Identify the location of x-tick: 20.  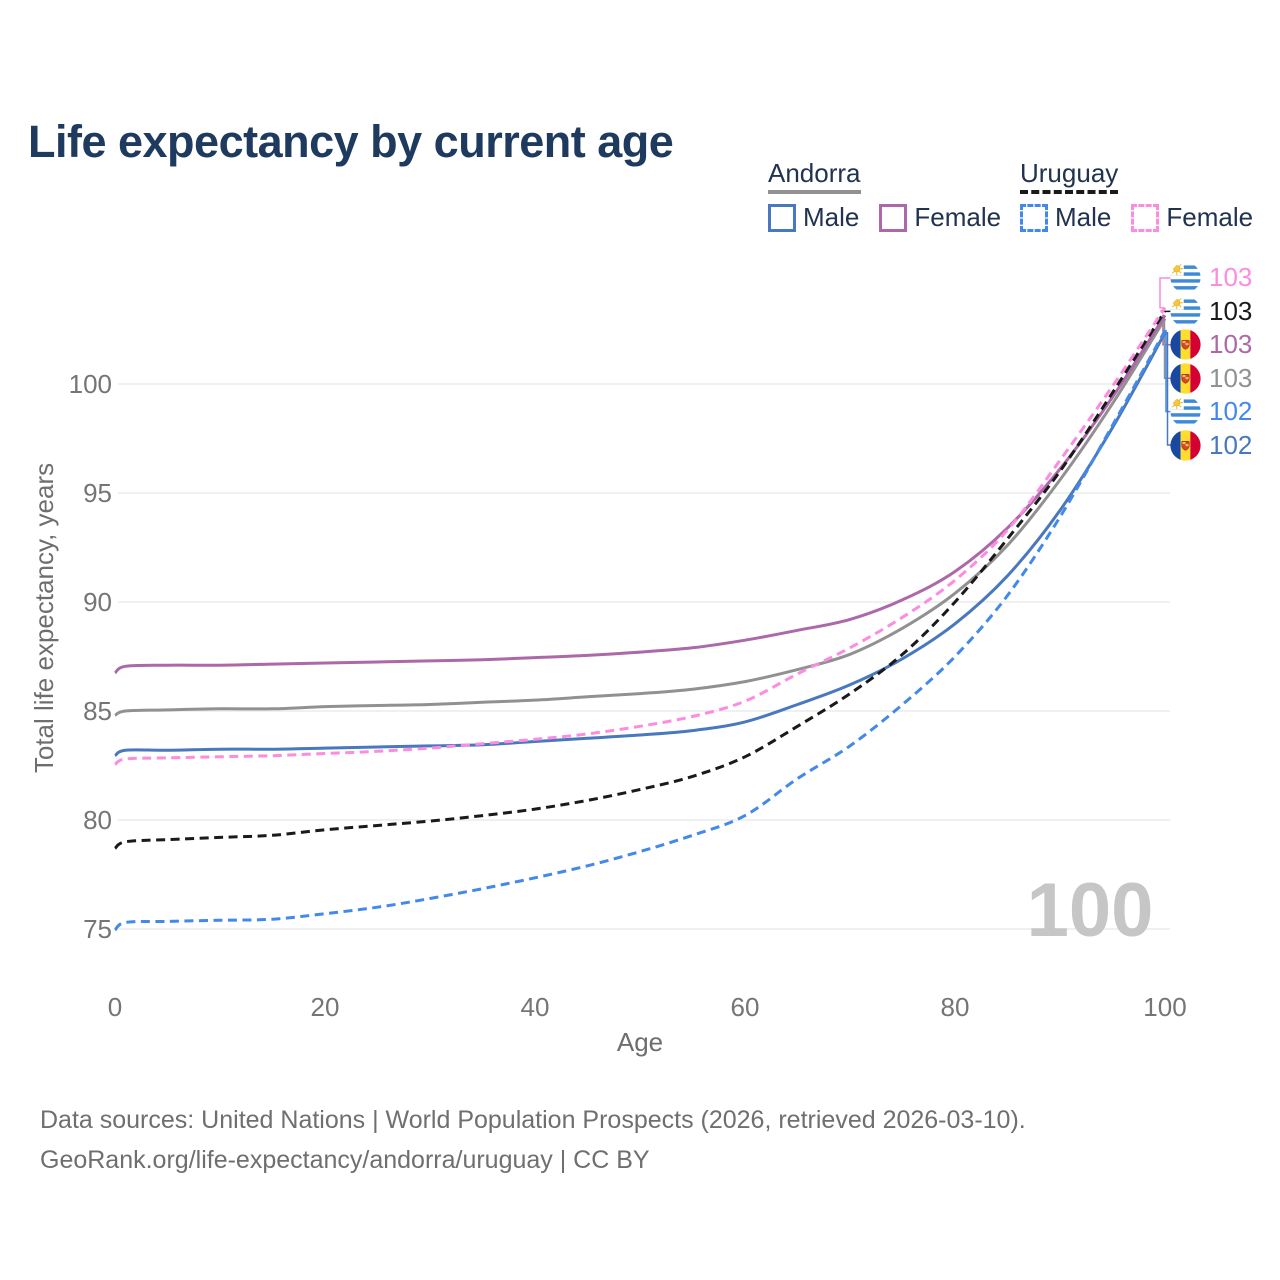
(325, 1007).